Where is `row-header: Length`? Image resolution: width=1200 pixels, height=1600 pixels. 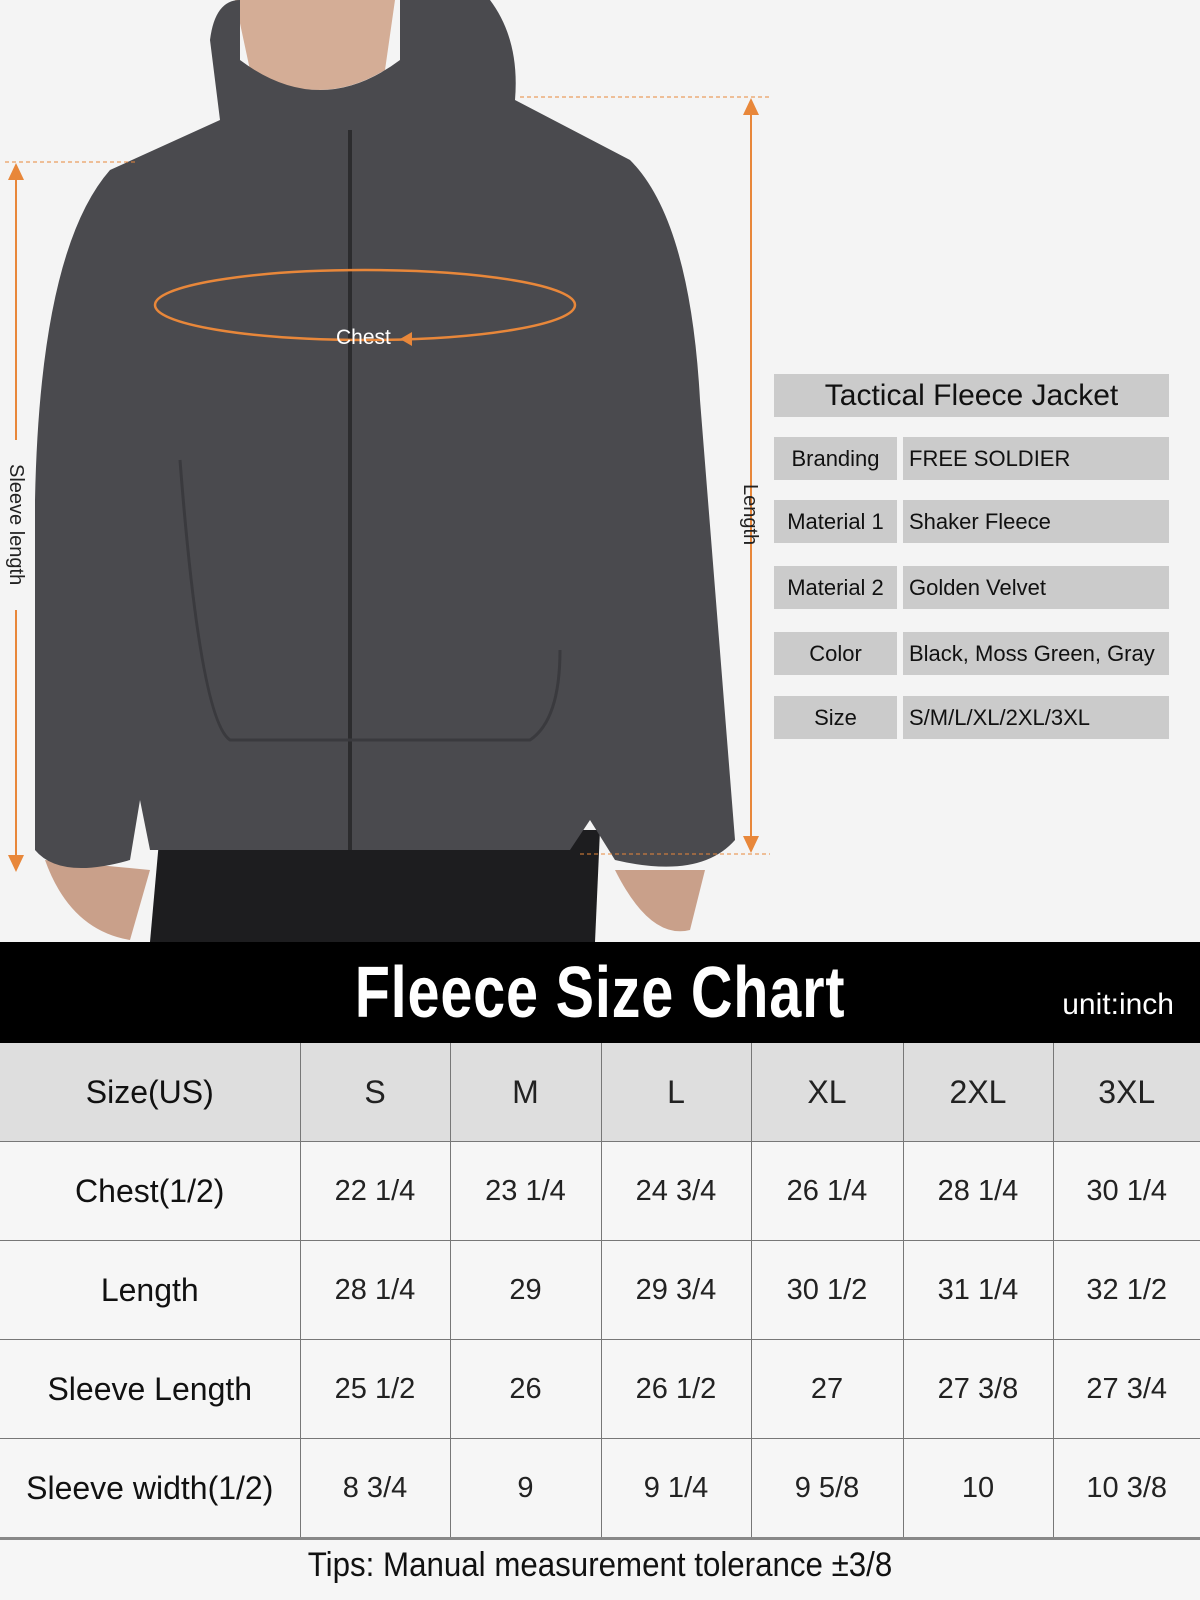
row-header: Length is located at coordinates (150, 1290).